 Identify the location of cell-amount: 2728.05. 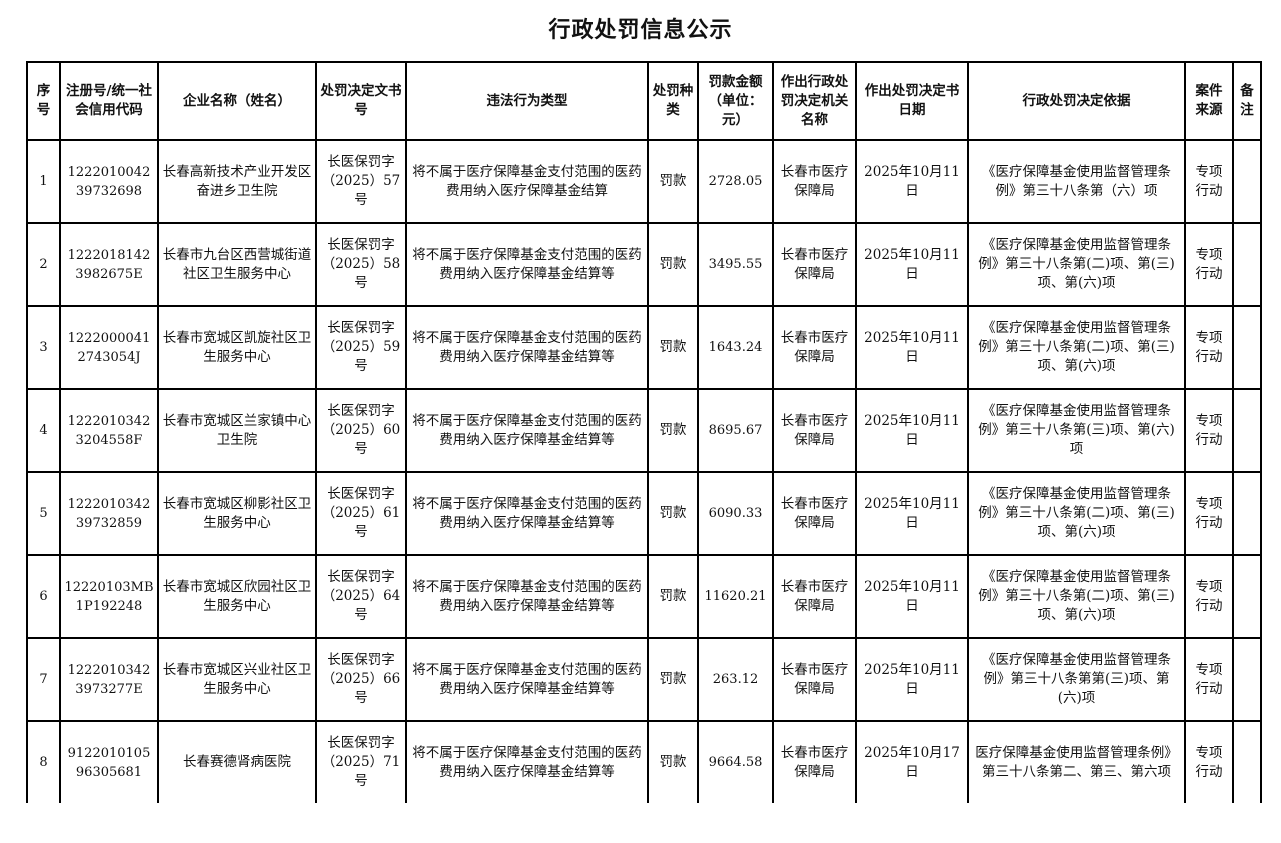
(735, 181).